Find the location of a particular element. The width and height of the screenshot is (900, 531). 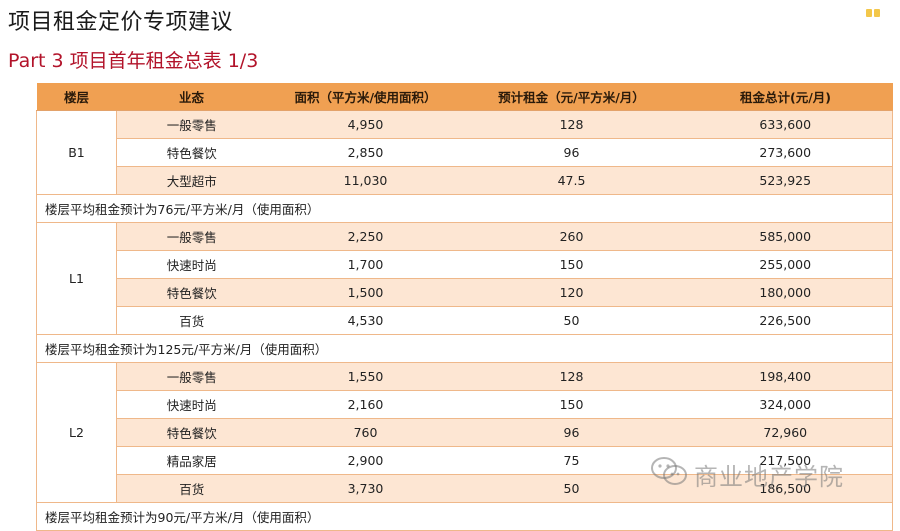

table-row: 大型超市 11,030 47.5 523,925 is located at coordinates (465, 180).